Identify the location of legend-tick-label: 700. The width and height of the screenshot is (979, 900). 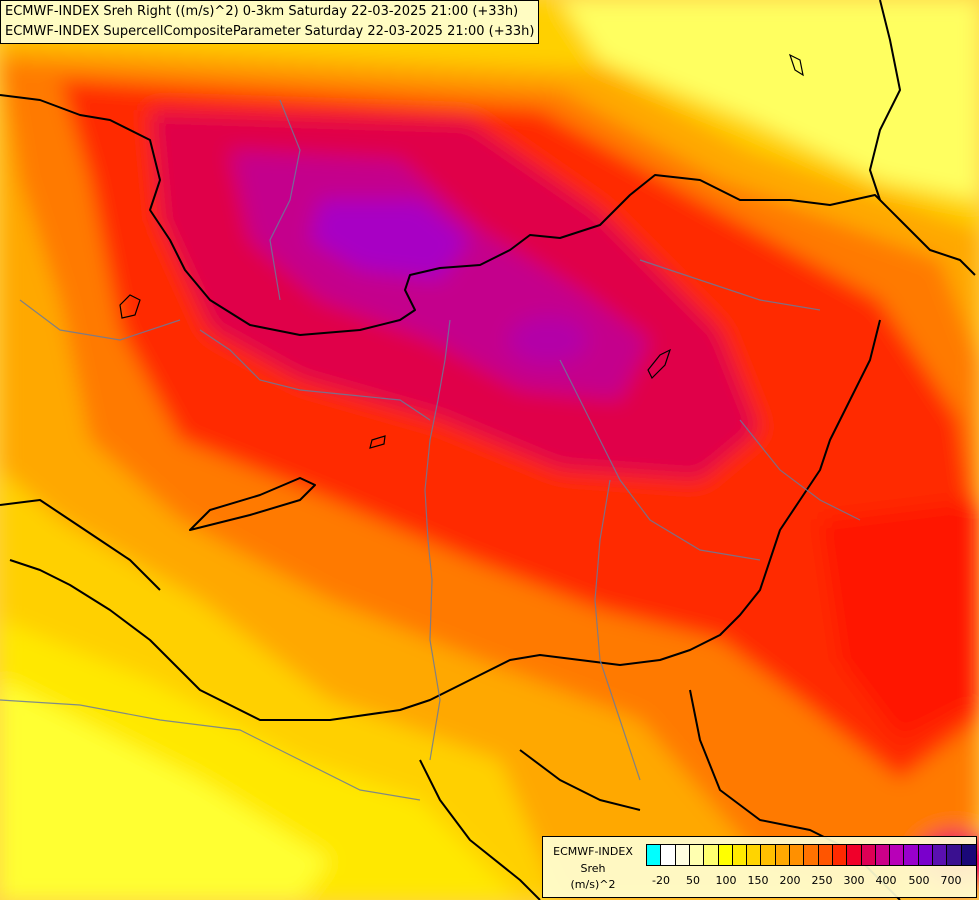
(951, 880).